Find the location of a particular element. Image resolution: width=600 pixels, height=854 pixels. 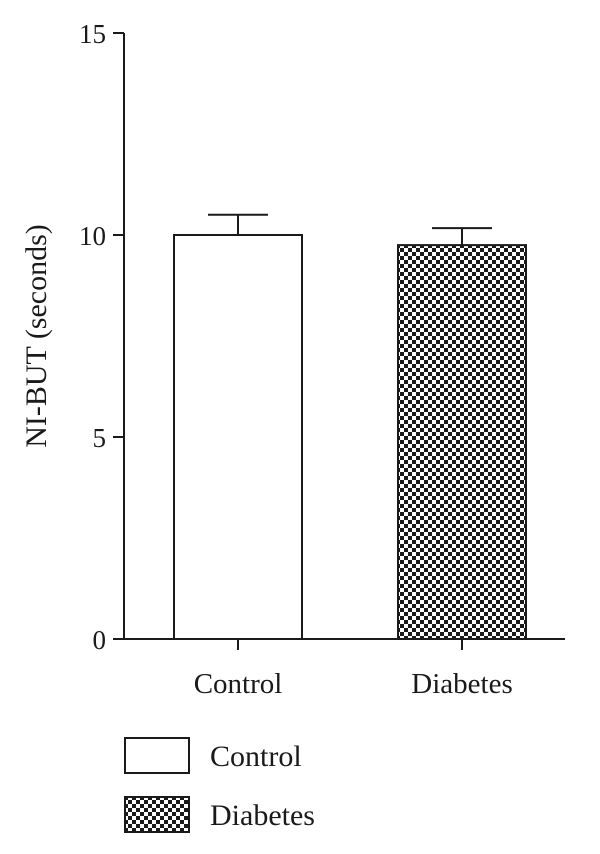

y-axis-title: NI-BUT (seconds) is located at coordinates (36, 336).